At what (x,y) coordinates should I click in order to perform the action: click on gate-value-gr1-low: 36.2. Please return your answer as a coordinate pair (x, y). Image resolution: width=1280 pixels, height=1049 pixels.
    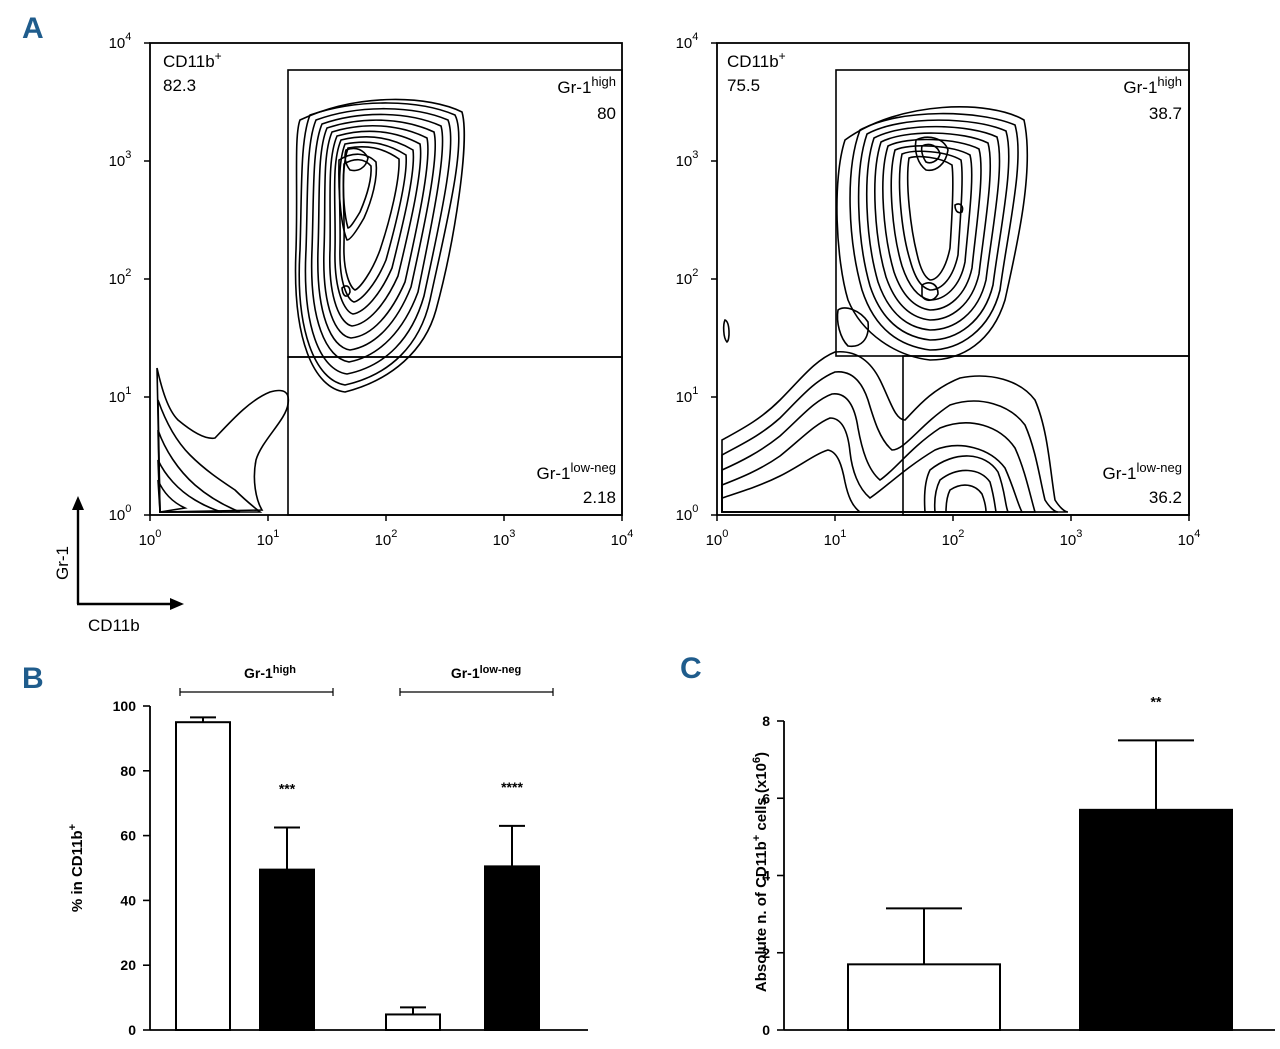
    Looking at the image, I should click on (1165, 497).